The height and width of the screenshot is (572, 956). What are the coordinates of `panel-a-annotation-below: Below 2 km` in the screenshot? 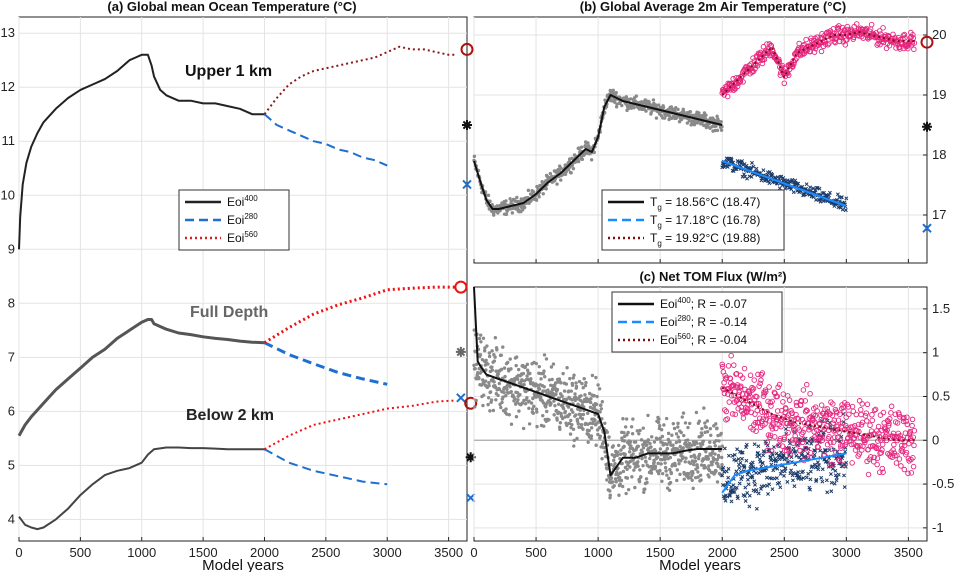 It's located at (230, 415).